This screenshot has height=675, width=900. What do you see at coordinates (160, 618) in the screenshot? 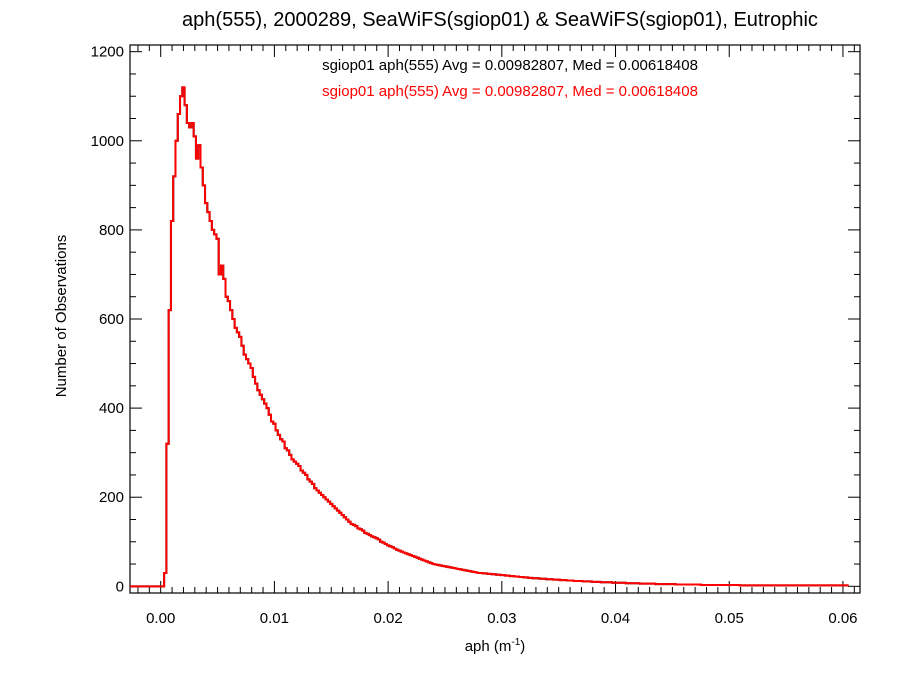
I see `x-tick-label: 0.00` at bounding box center [160, 618].